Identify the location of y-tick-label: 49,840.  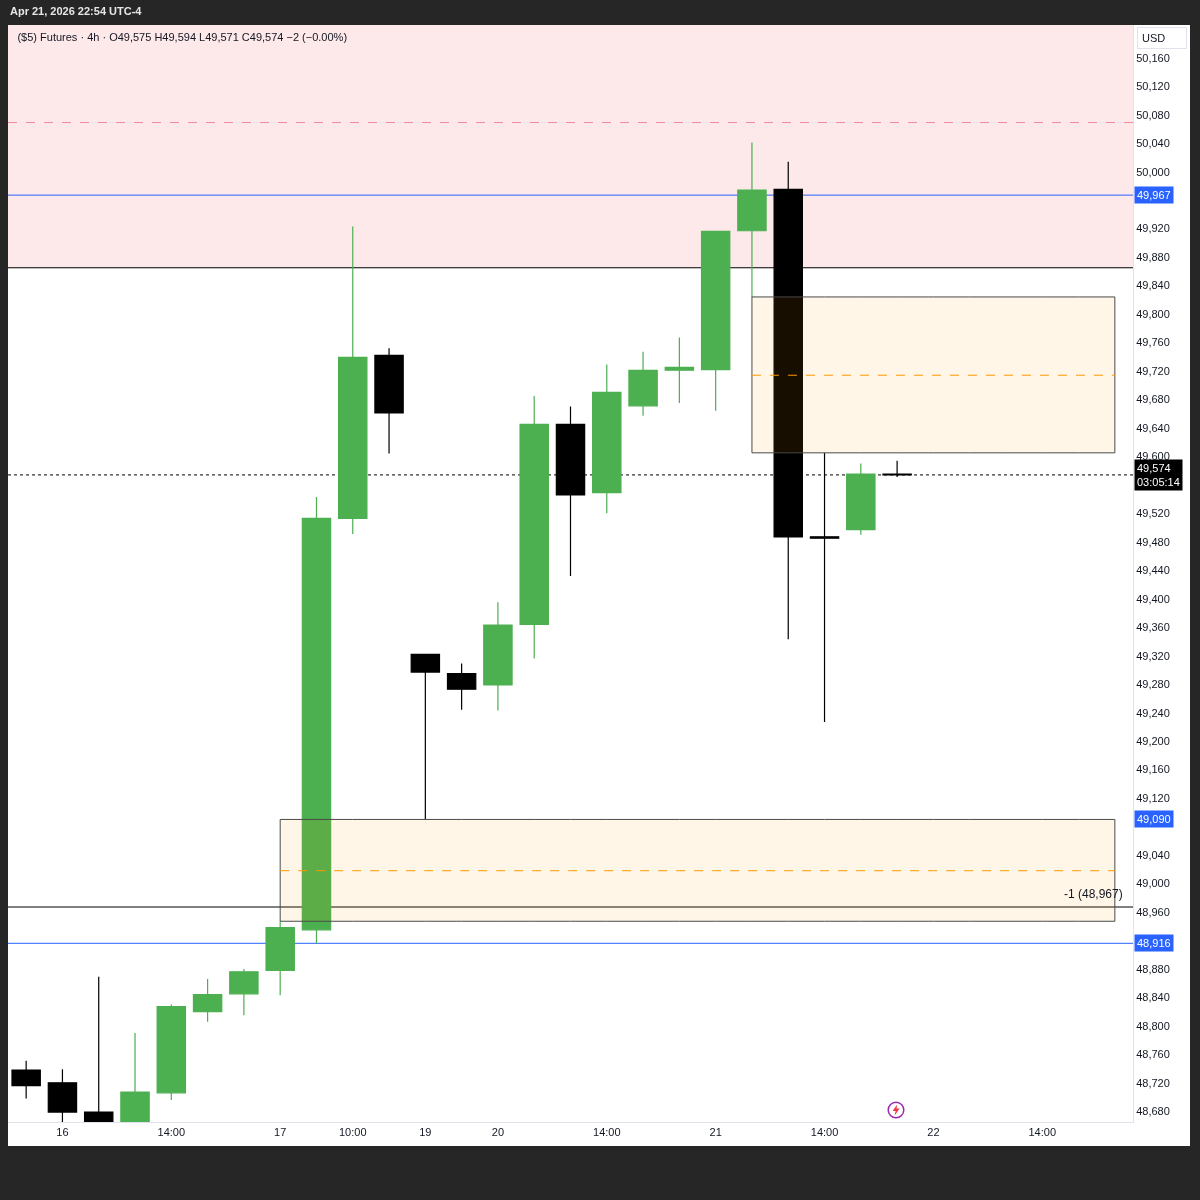
(1153, 285).